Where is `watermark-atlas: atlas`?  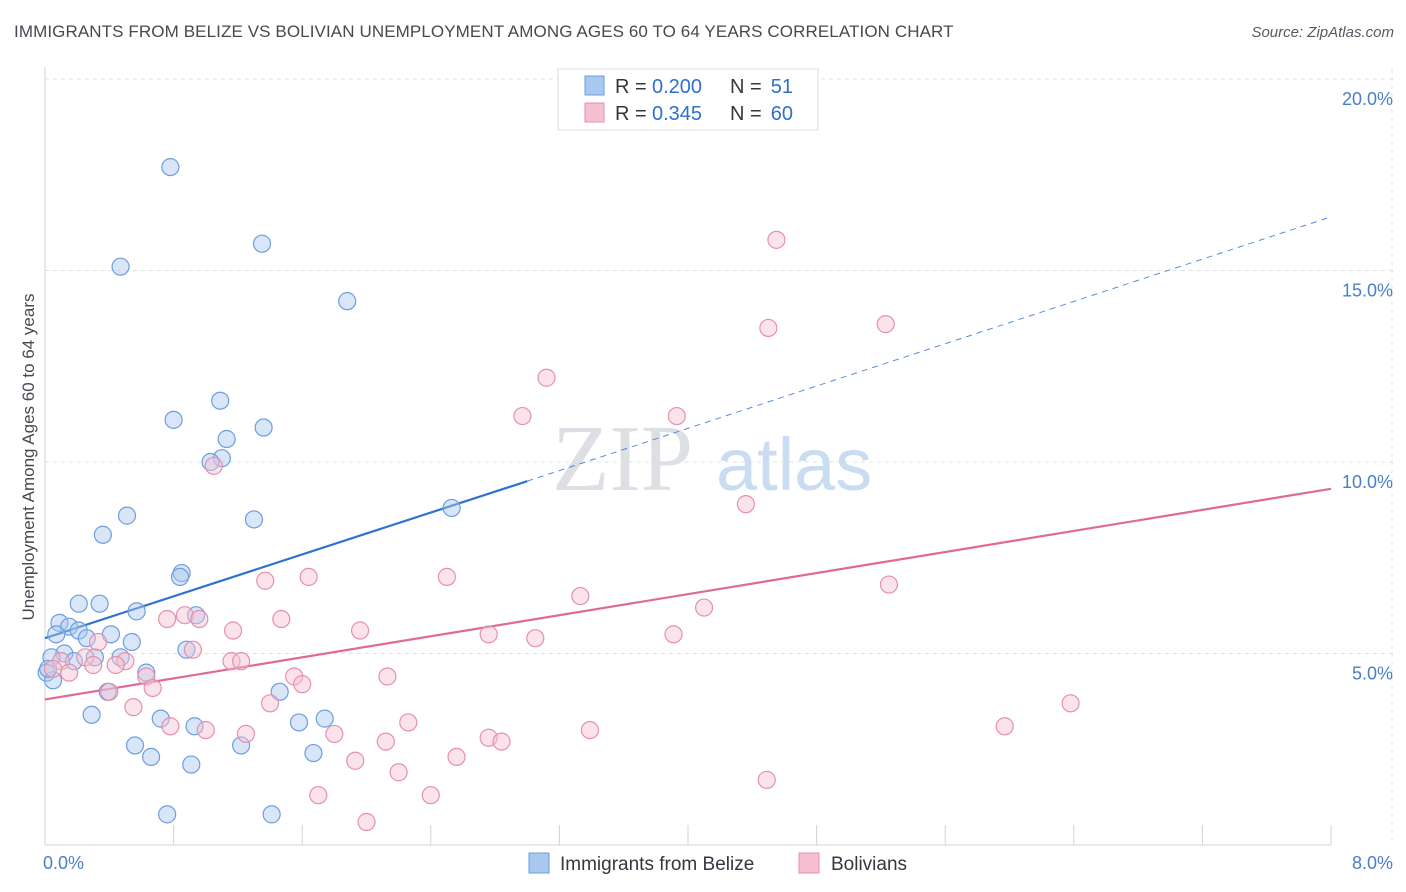
watermark-atlas: atlas is located at coordinates (794, 464).